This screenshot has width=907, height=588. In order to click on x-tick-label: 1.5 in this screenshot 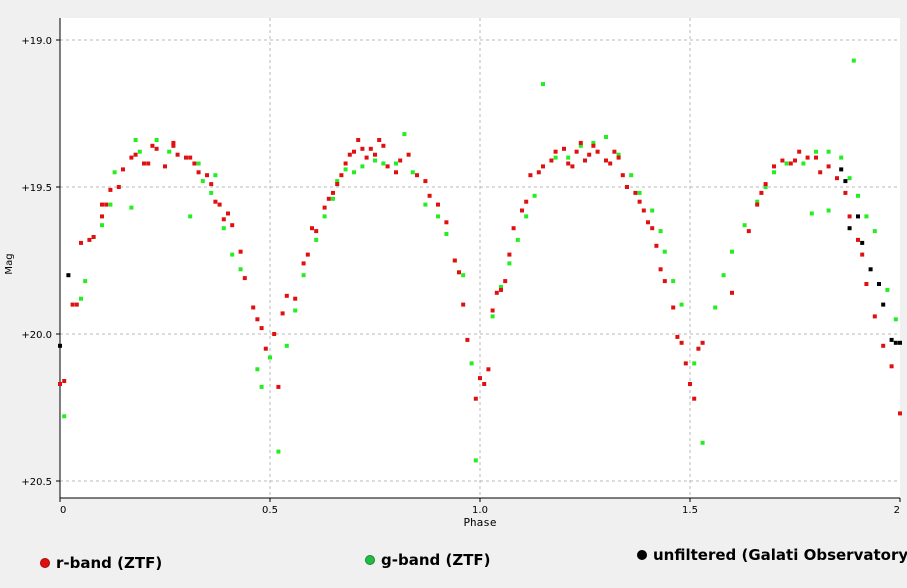, I will do `click(690, 510)`.